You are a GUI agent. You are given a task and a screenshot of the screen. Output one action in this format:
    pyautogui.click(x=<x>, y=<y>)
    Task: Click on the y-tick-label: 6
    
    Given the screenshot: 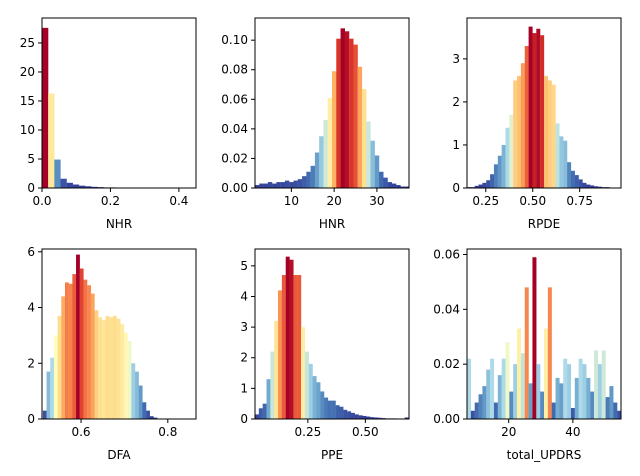 What is the action you would take?
    pyautogui.click(x=31, y=252)
    